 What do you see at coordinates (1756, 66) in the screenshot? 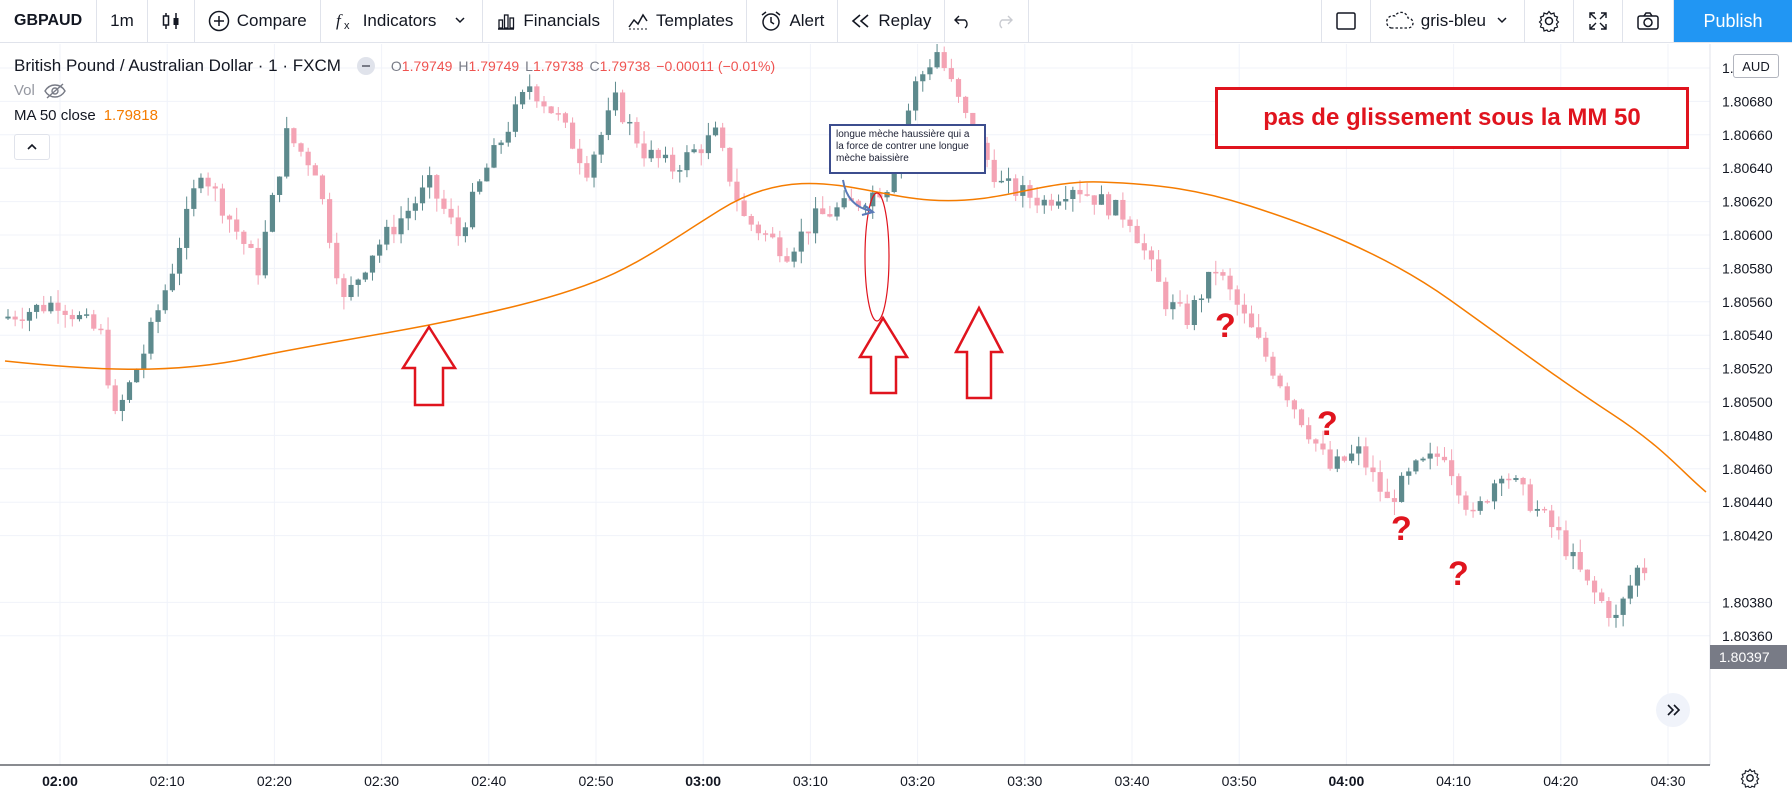
I see `currency-tag: AUD` at bounding box center [1756, 66].